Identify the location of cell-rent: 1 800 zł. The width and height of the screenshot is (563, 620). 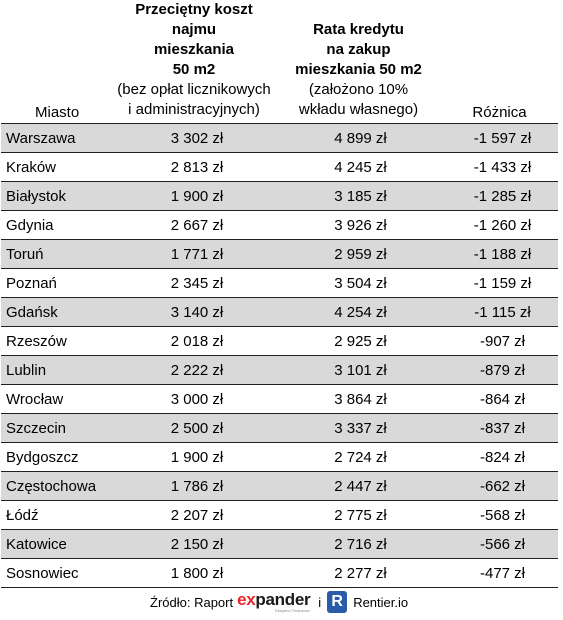
(194, 573).